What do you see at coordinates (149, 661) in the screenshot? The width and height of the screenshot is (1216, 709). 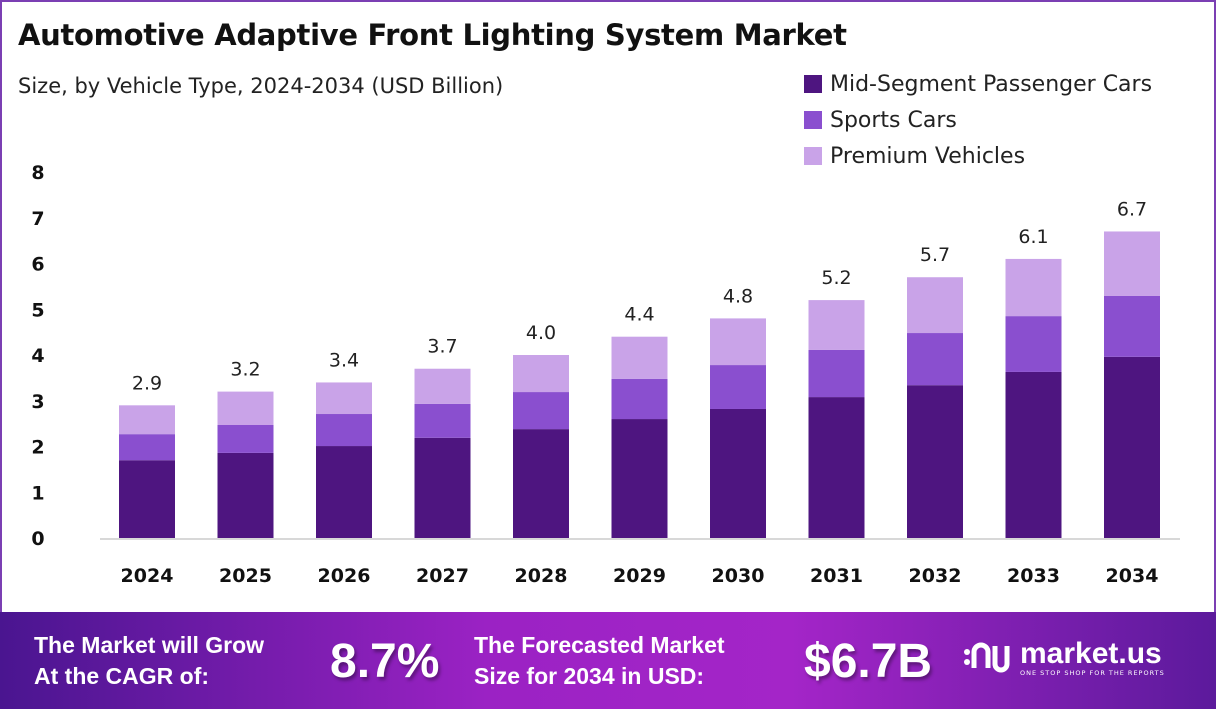 I see `cagr-label: The Market will Grow At the CAGR of:` at bounding box center [149, 661].